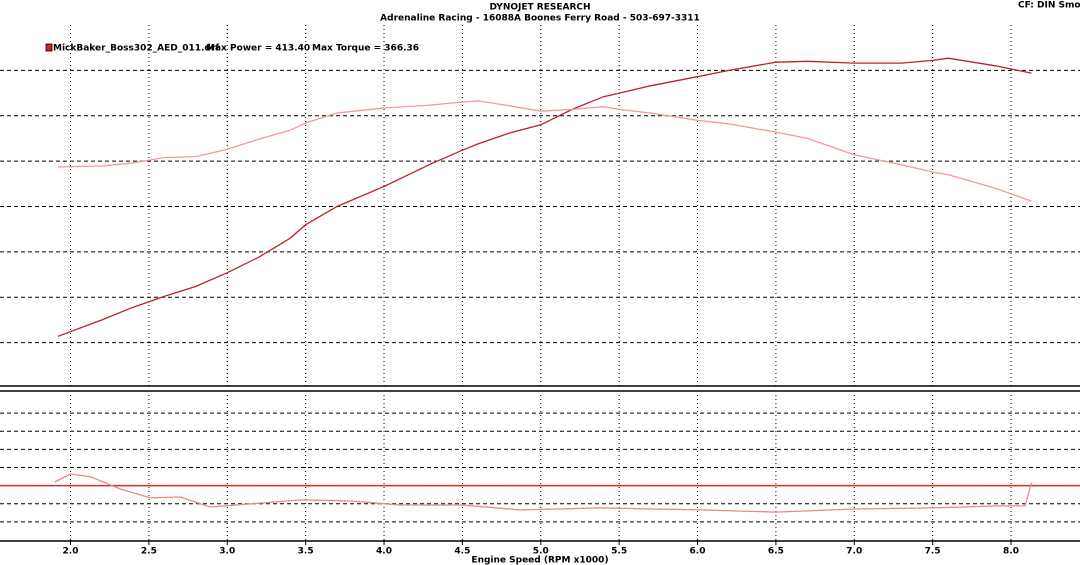 The width and height of the screenshot is (1080, 565). What do you see at coordinates (776, 552) in the screenshot?
I see `x-tick-label: 6.5` at bounding box center [776, 552].